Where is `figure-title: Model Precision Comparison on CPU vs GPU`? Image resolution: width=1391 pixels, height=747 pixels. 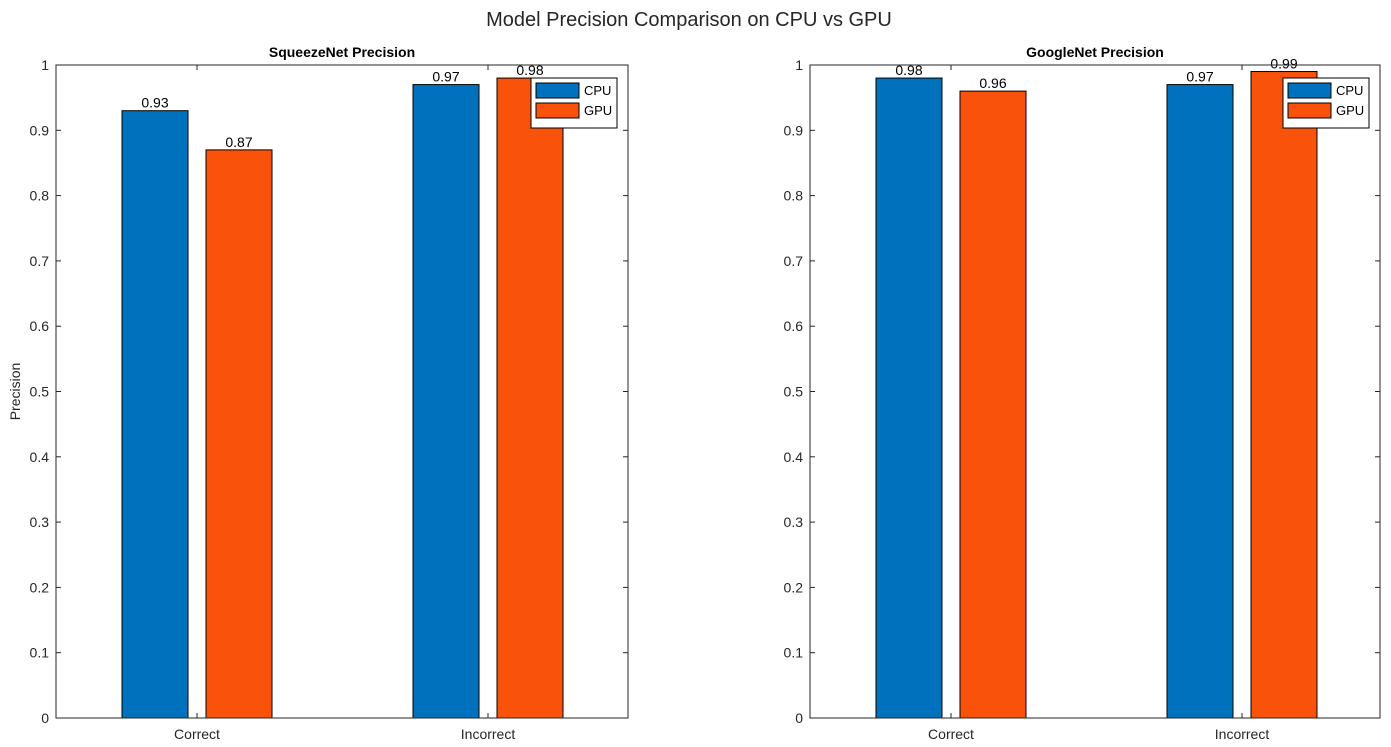
figure-title: Model Precision Comparison on CPU vs GPU is located at coordinates (689, 20).